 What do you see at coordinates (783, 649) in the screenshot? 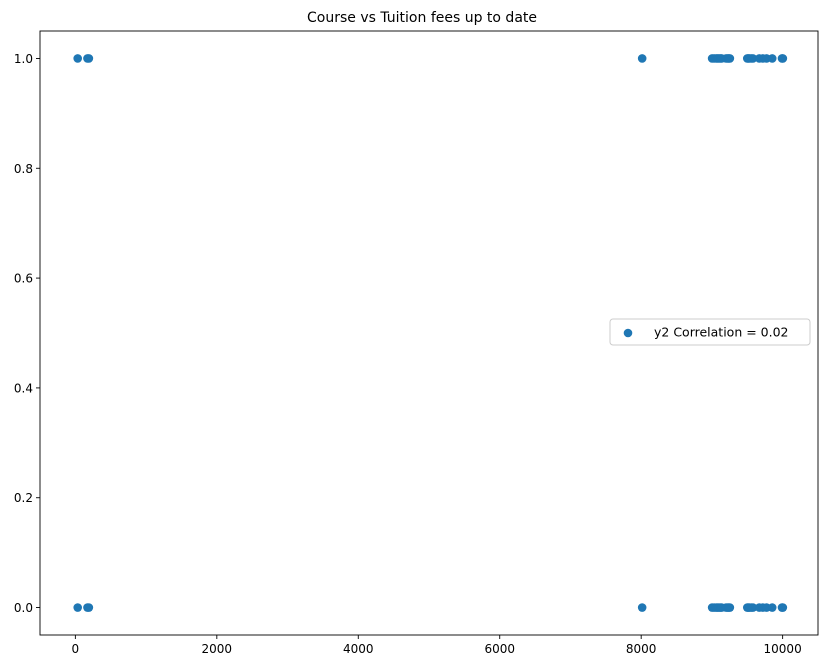
I see `x-tick-label: 10000` at bounding box center [783, 649].